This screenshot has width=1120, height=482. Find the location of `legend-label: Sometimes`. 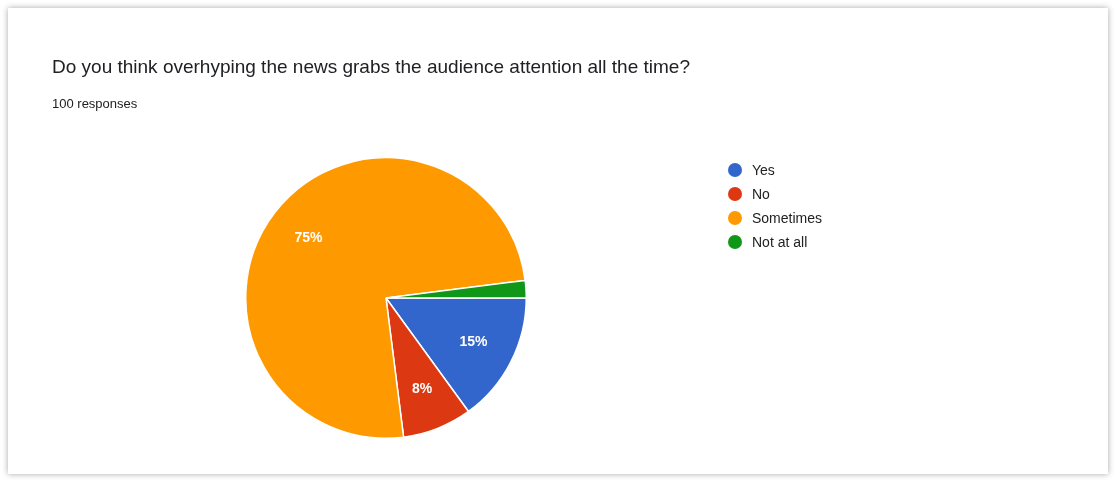

legend-label: Sometimes is located at coordinates (787, 218).